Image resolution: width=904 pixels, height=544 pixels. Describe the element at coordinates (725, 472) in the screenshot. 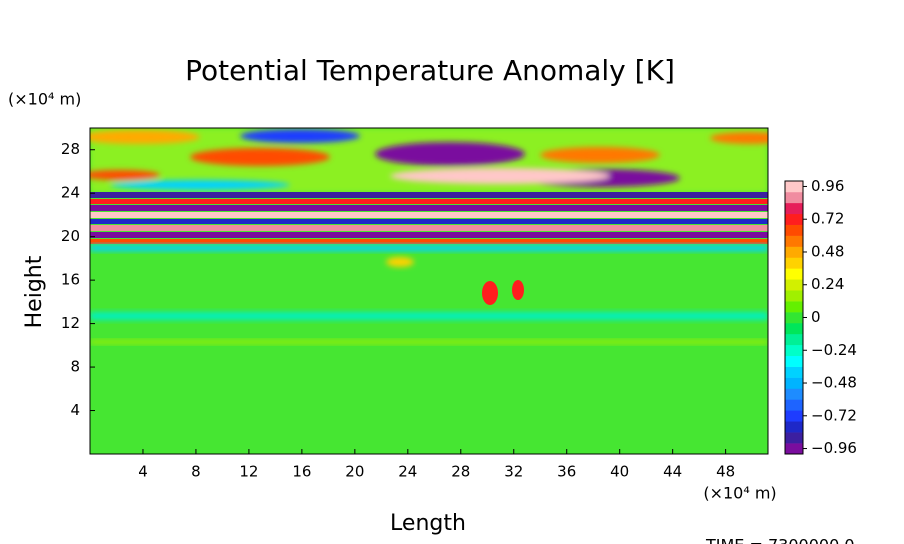

I see `x-tick-label: 48` at that location.